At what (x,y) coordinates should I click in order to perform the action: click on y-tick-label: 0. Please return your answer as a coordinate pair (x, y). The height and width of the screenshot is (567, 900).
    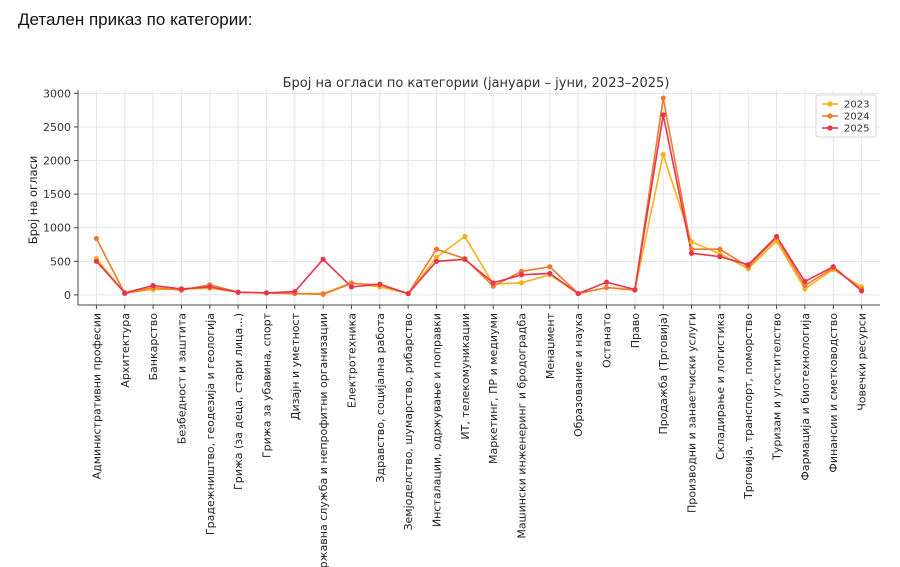
    Looking at the image, I should click on (67, 295).